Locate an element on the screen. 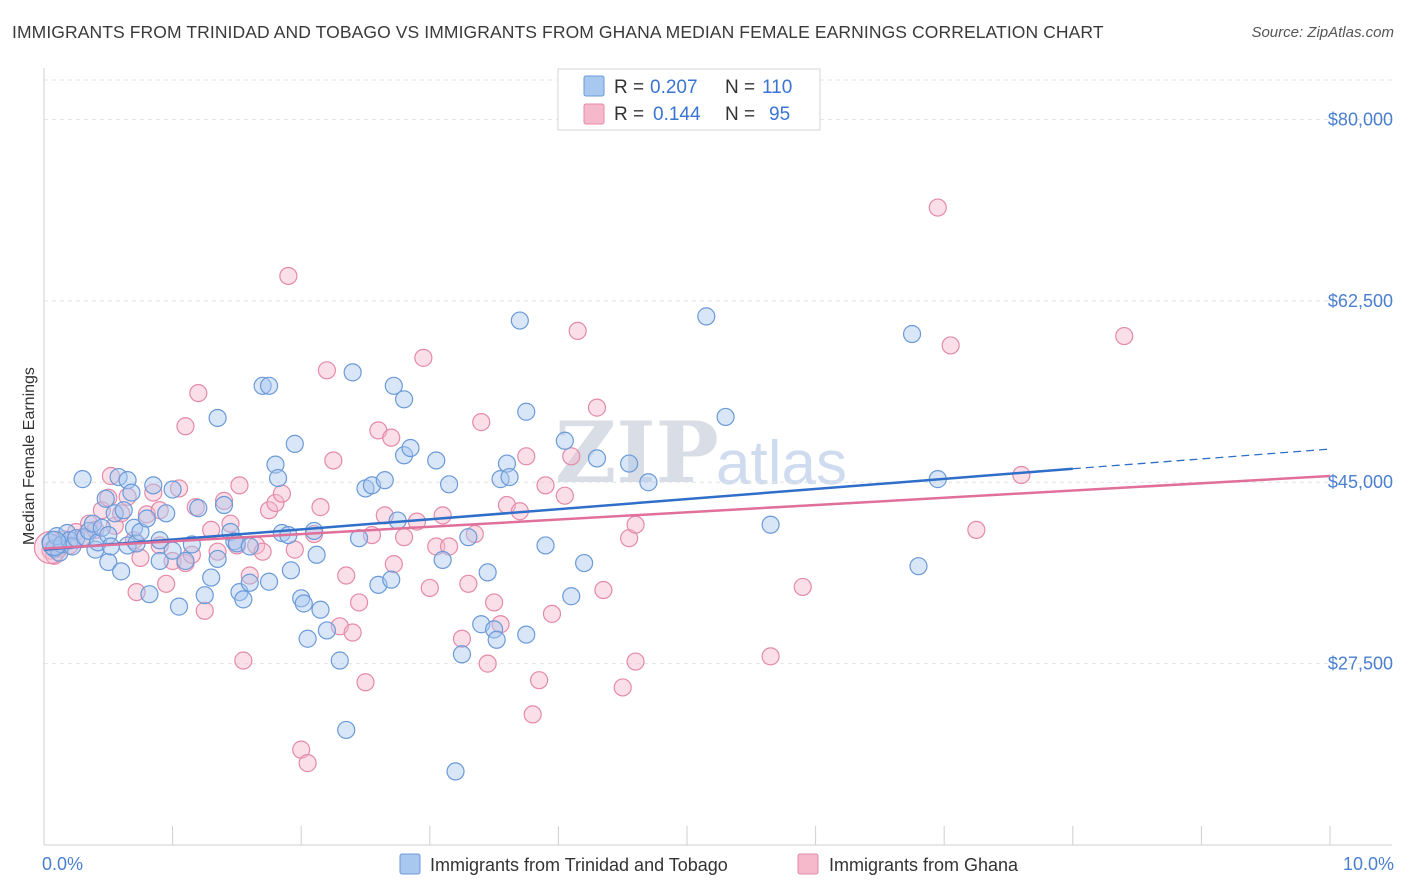 The height and width of the screenshot is (892, 1406). watermark: ZIP atlas is located at coordinates (701, 452).